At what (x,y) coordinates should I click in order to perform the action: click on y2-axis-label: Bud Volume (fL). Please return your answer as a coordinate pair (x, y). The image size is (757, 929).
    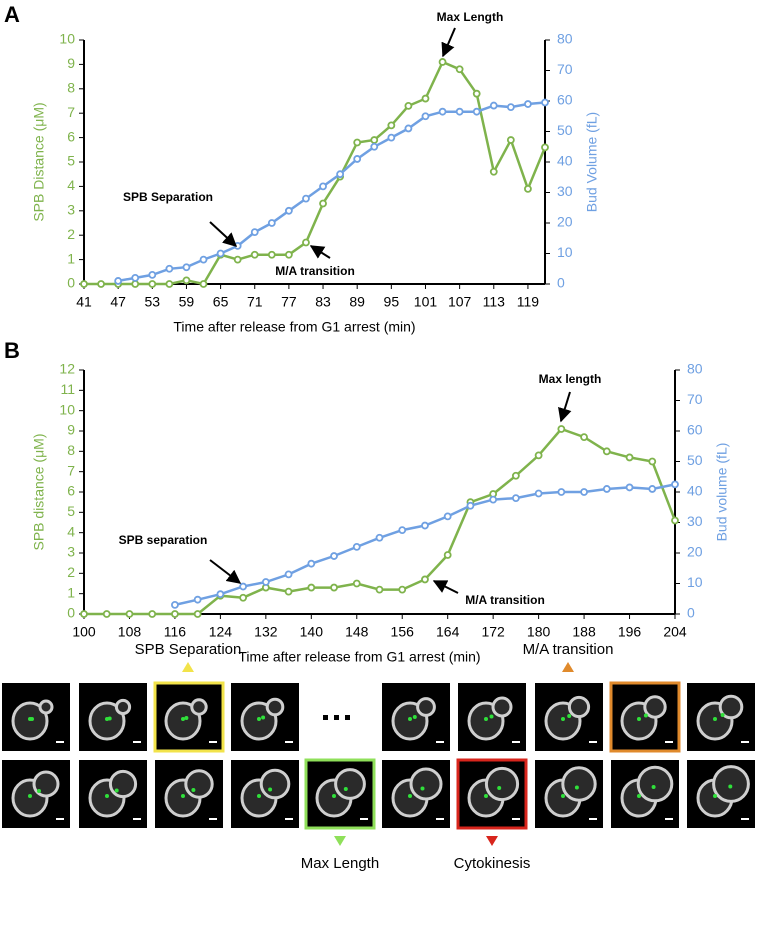
    Looking at the image, I should click on (592, 162).